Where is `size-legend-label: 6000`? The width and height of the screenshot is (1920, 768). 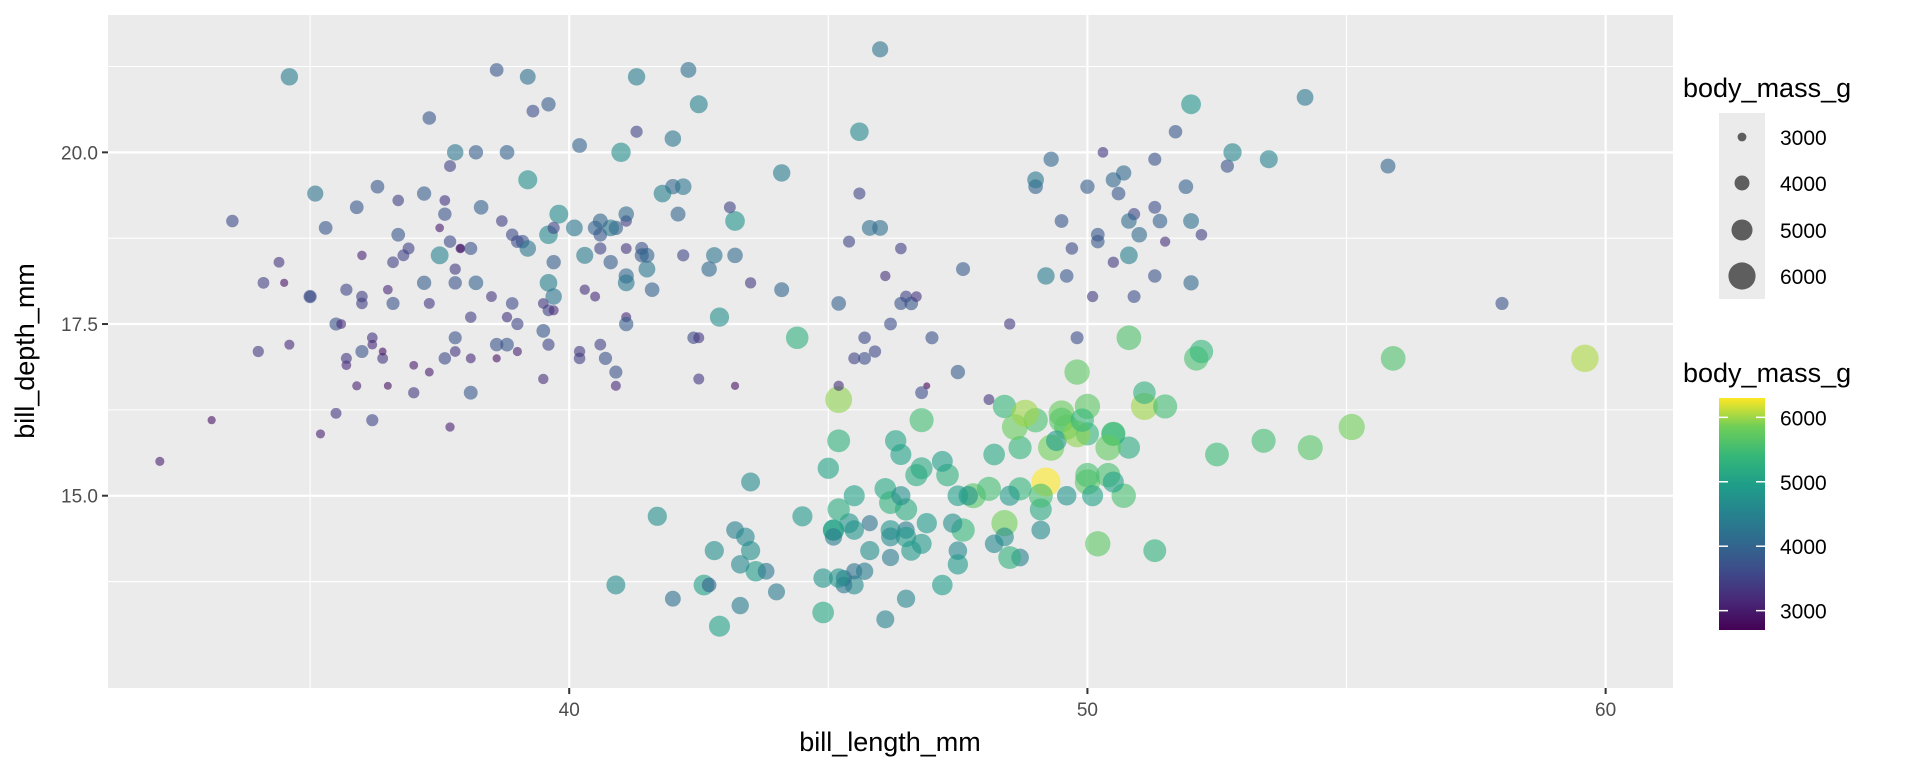 size-legend-label: 6000 is located at coordinates (1803, 277).